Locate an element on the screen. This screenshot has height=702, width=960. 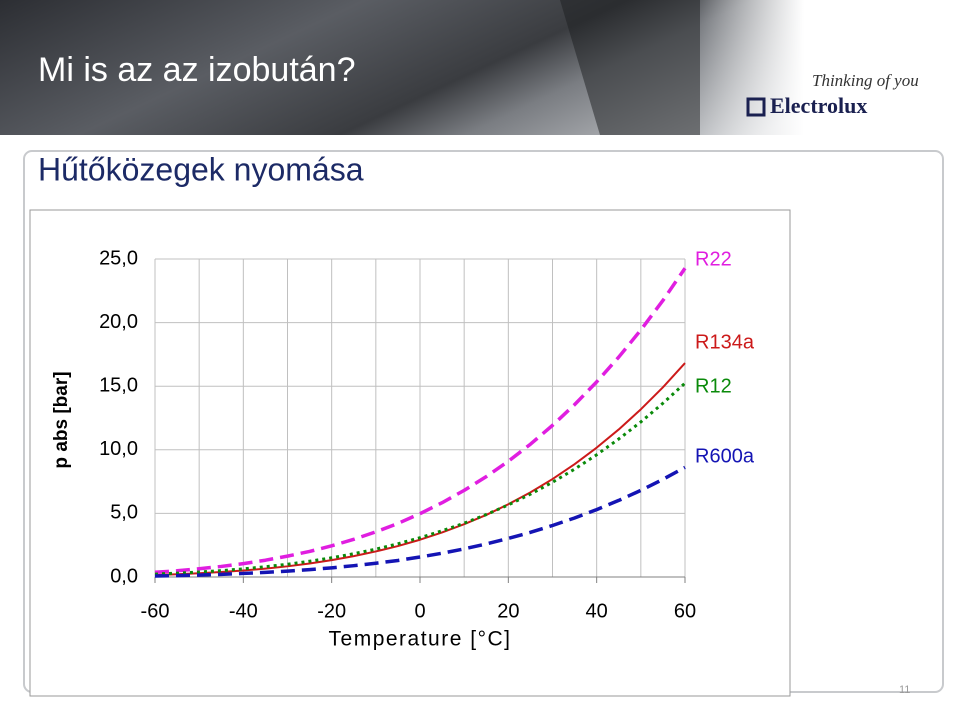
x-tick-label: 20 is located at coordinates (508, 611).